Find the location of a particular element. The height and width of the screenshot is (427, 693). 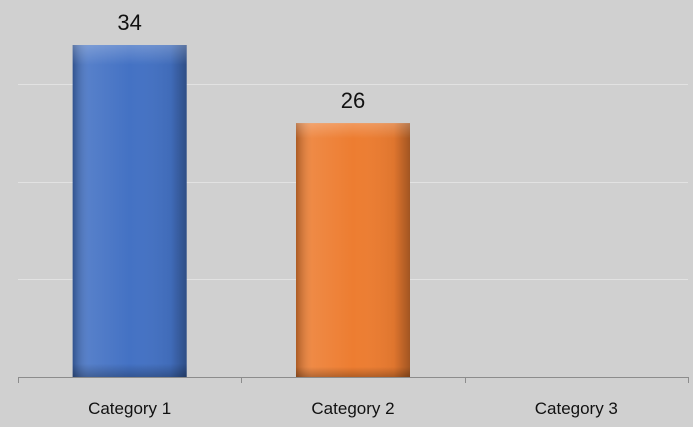

data-label-1: 34 is located at coordinates (129, 22).